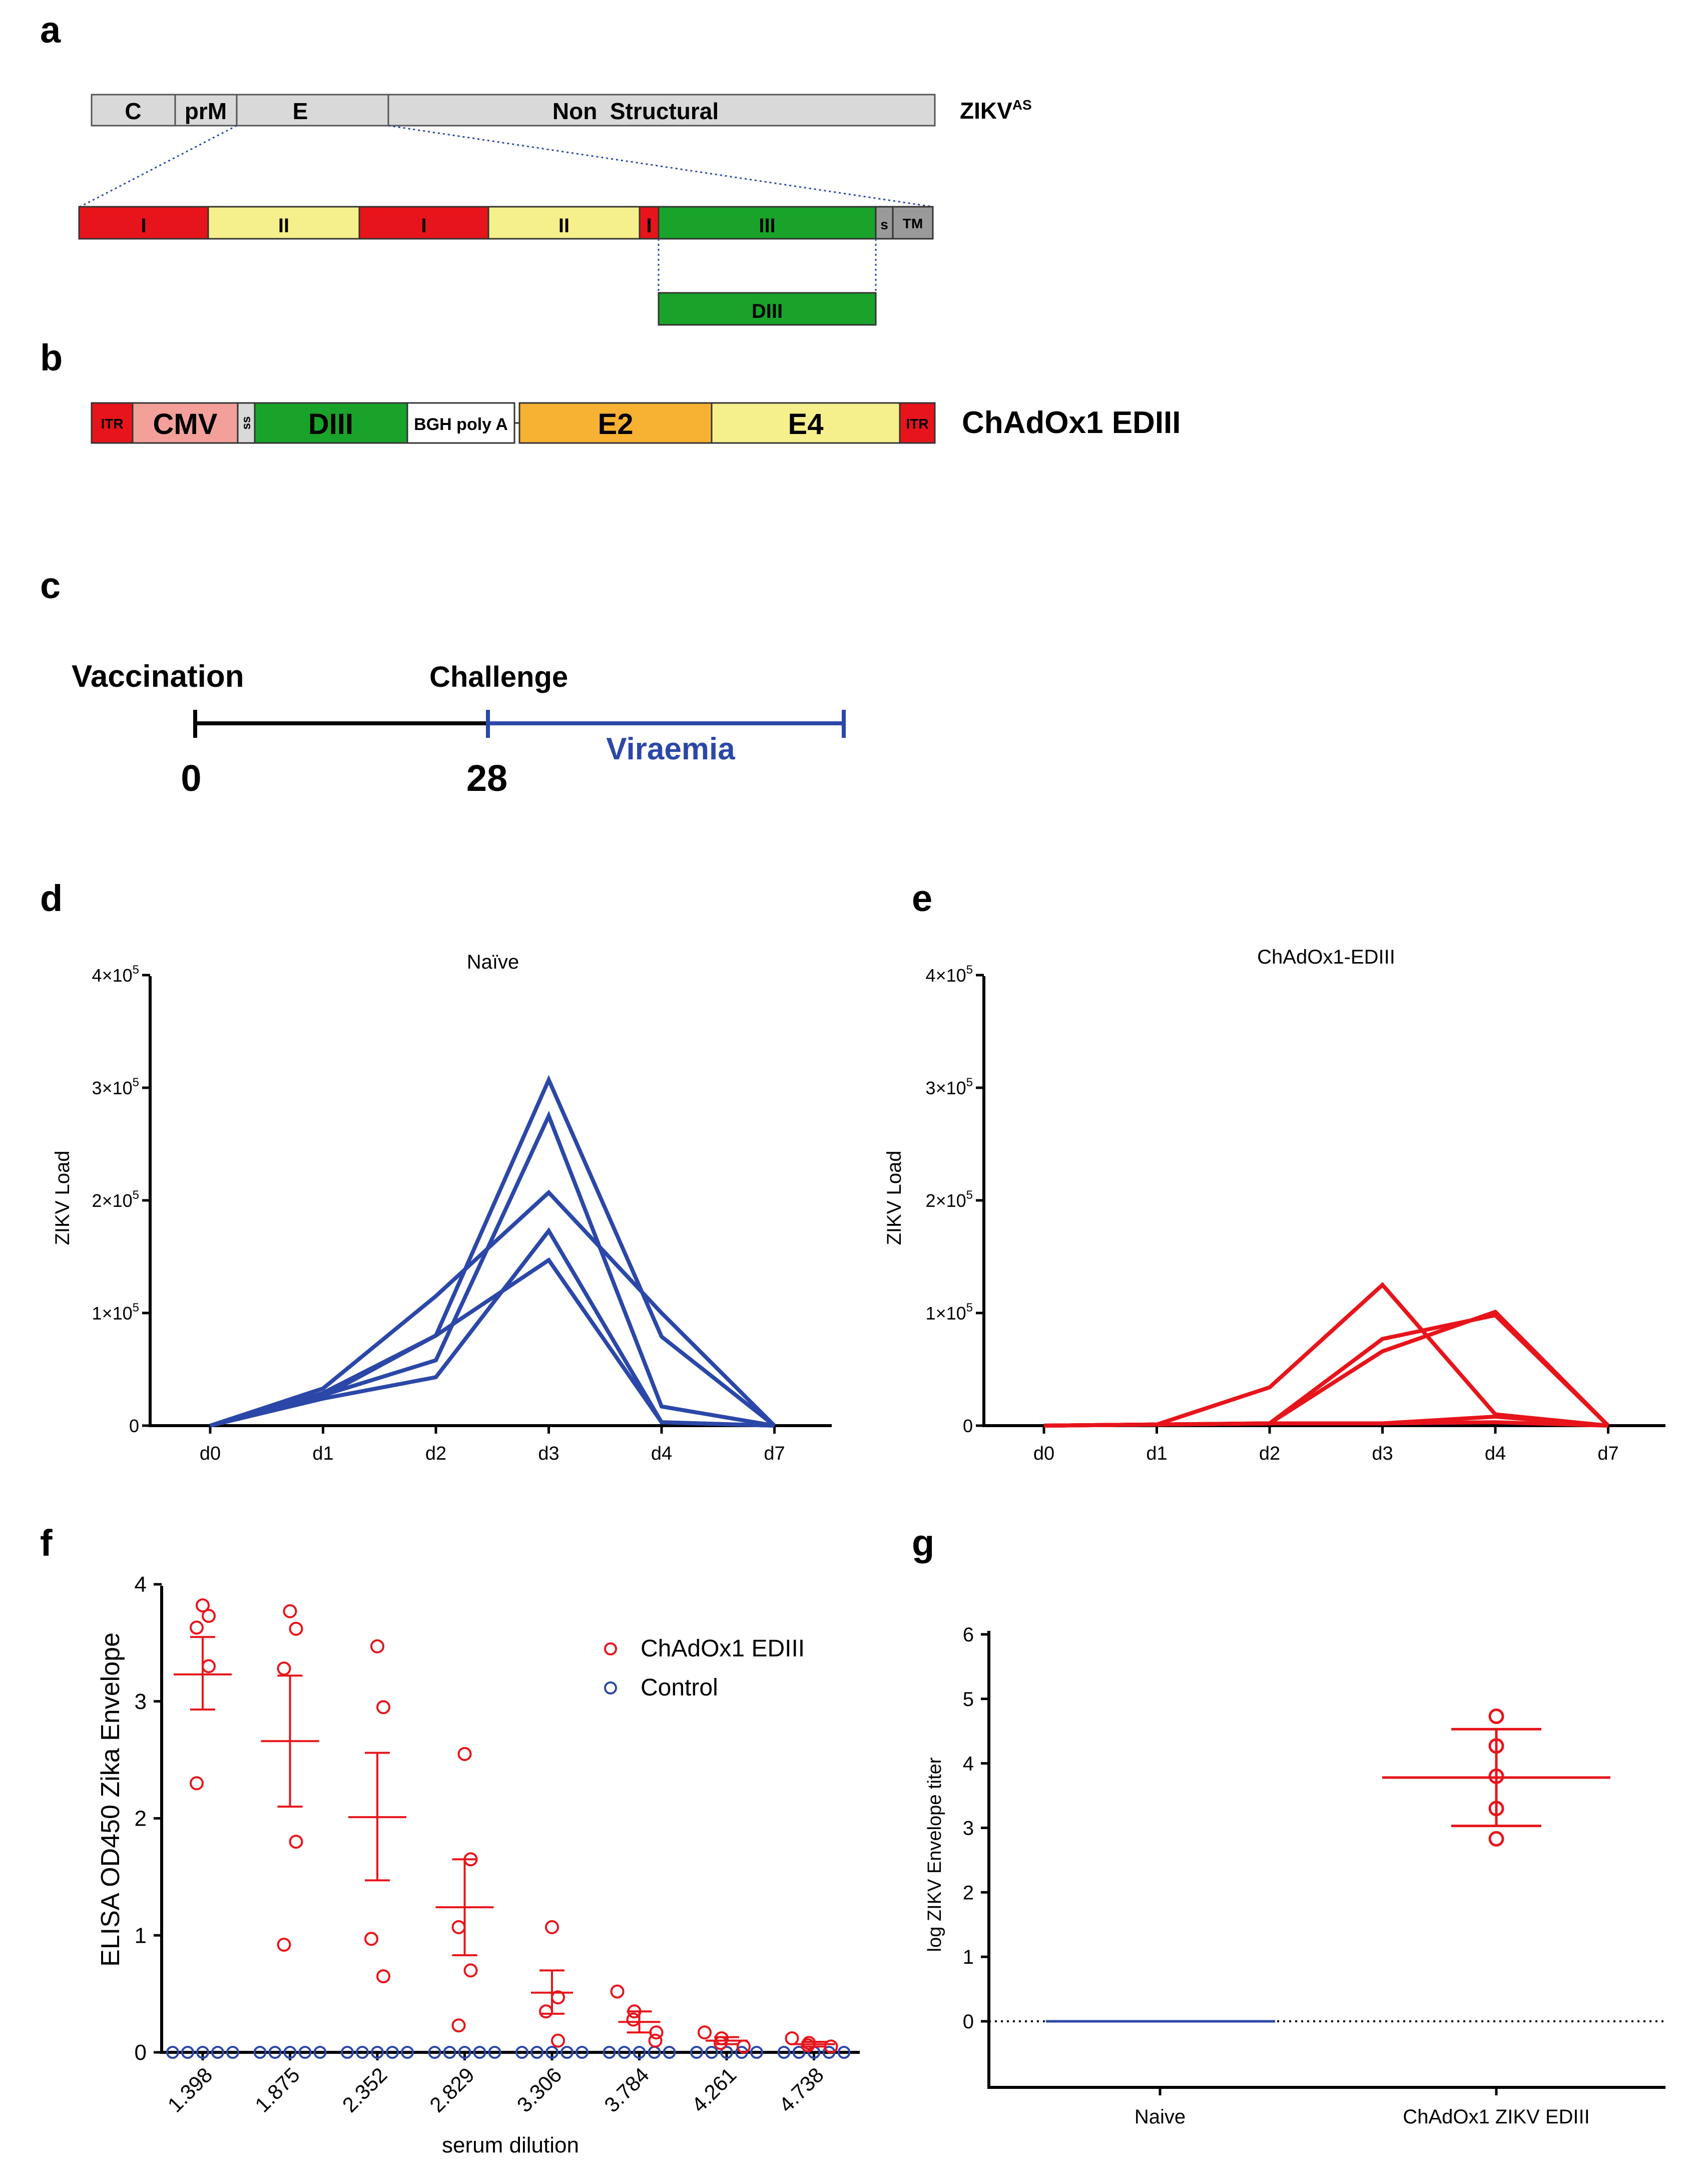  What do you see at coordinates (1363, 2107) in the screenshot?
I see `chart-g-x-ticks: Naive ChAdOx1 ZIKV EDIII` at bounding box center [1363, 2107].